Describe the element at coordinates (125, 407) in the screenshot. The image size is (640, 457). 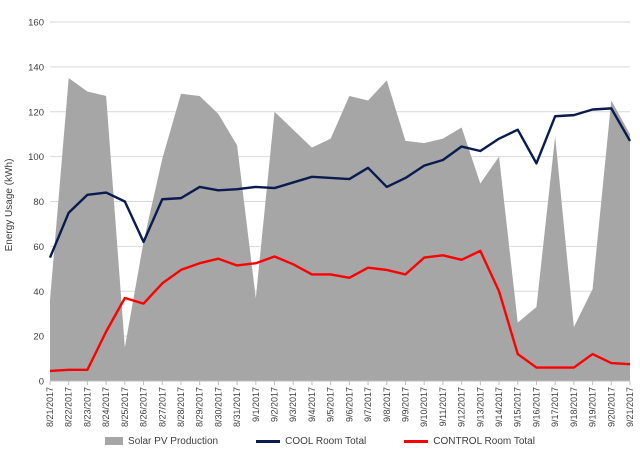
I see `x-tick-label: 8/25/2017` at that location.